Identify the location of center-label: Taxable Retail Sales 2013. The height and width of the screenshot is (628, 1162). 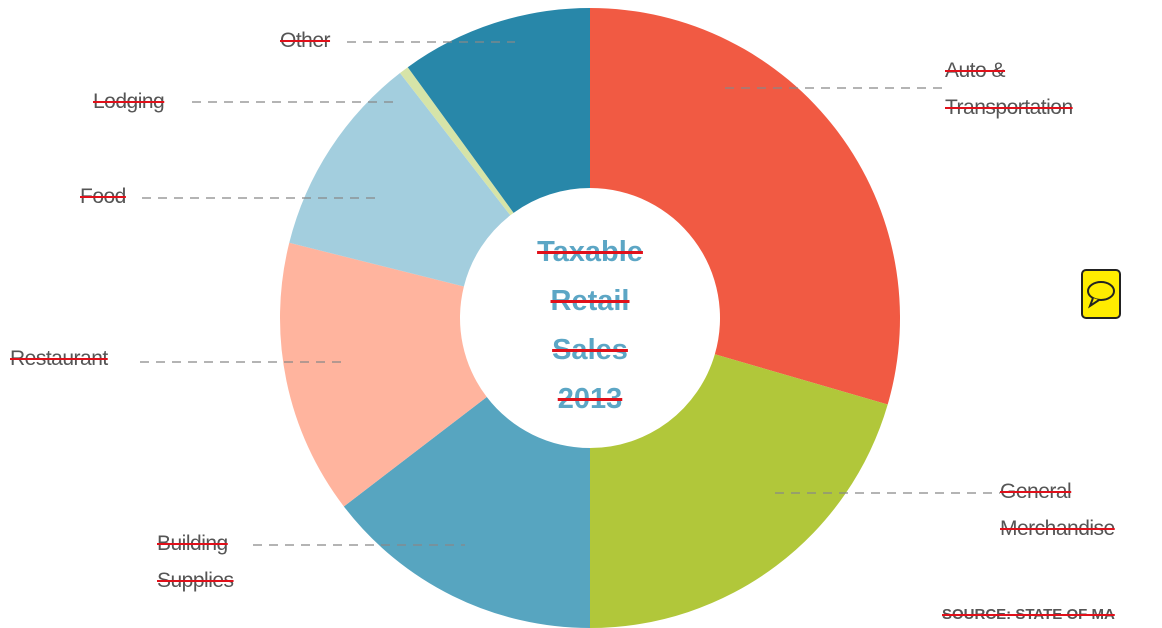
(590, 325).